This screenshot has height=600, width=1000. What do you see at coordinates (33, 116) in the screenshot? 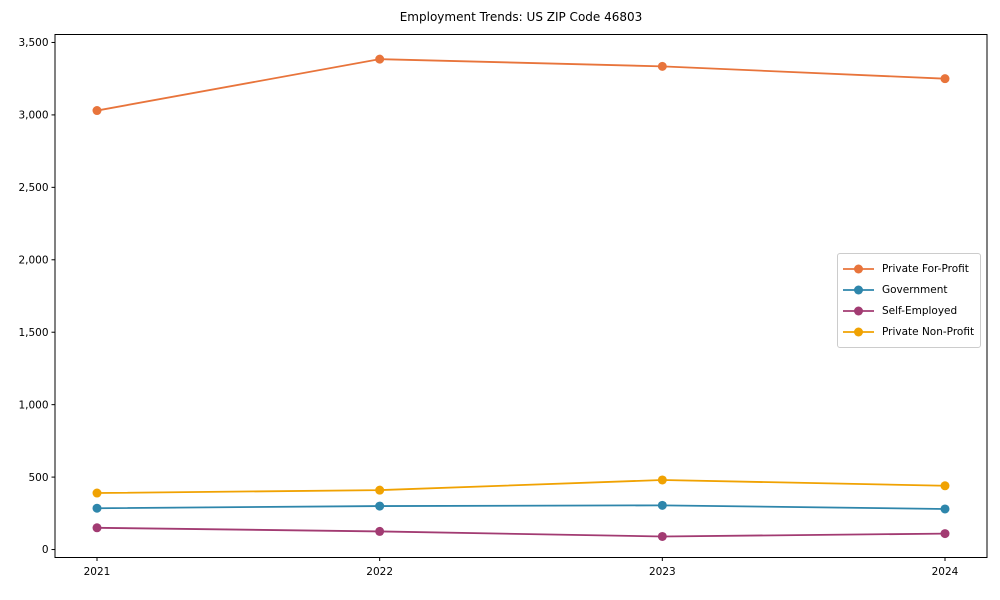
I see `y-axis-tick-label: 3,000` at bounding box center [33, 116].